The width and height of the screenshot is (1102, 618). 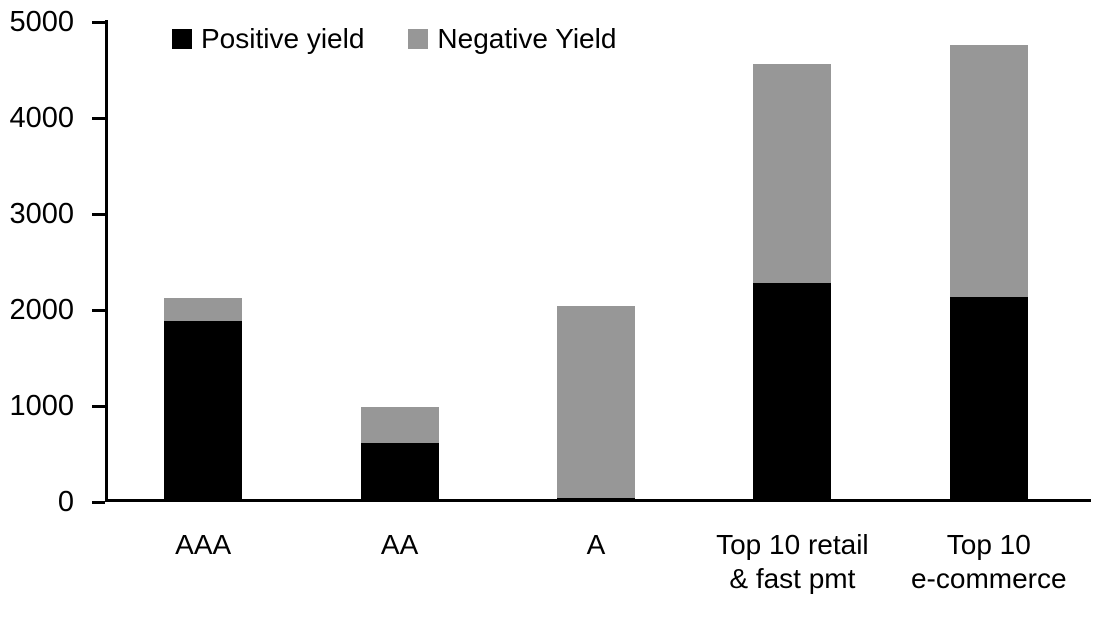 I want to click on legend-item-positive-yield: Positive yield, so click(x=268, y=39).